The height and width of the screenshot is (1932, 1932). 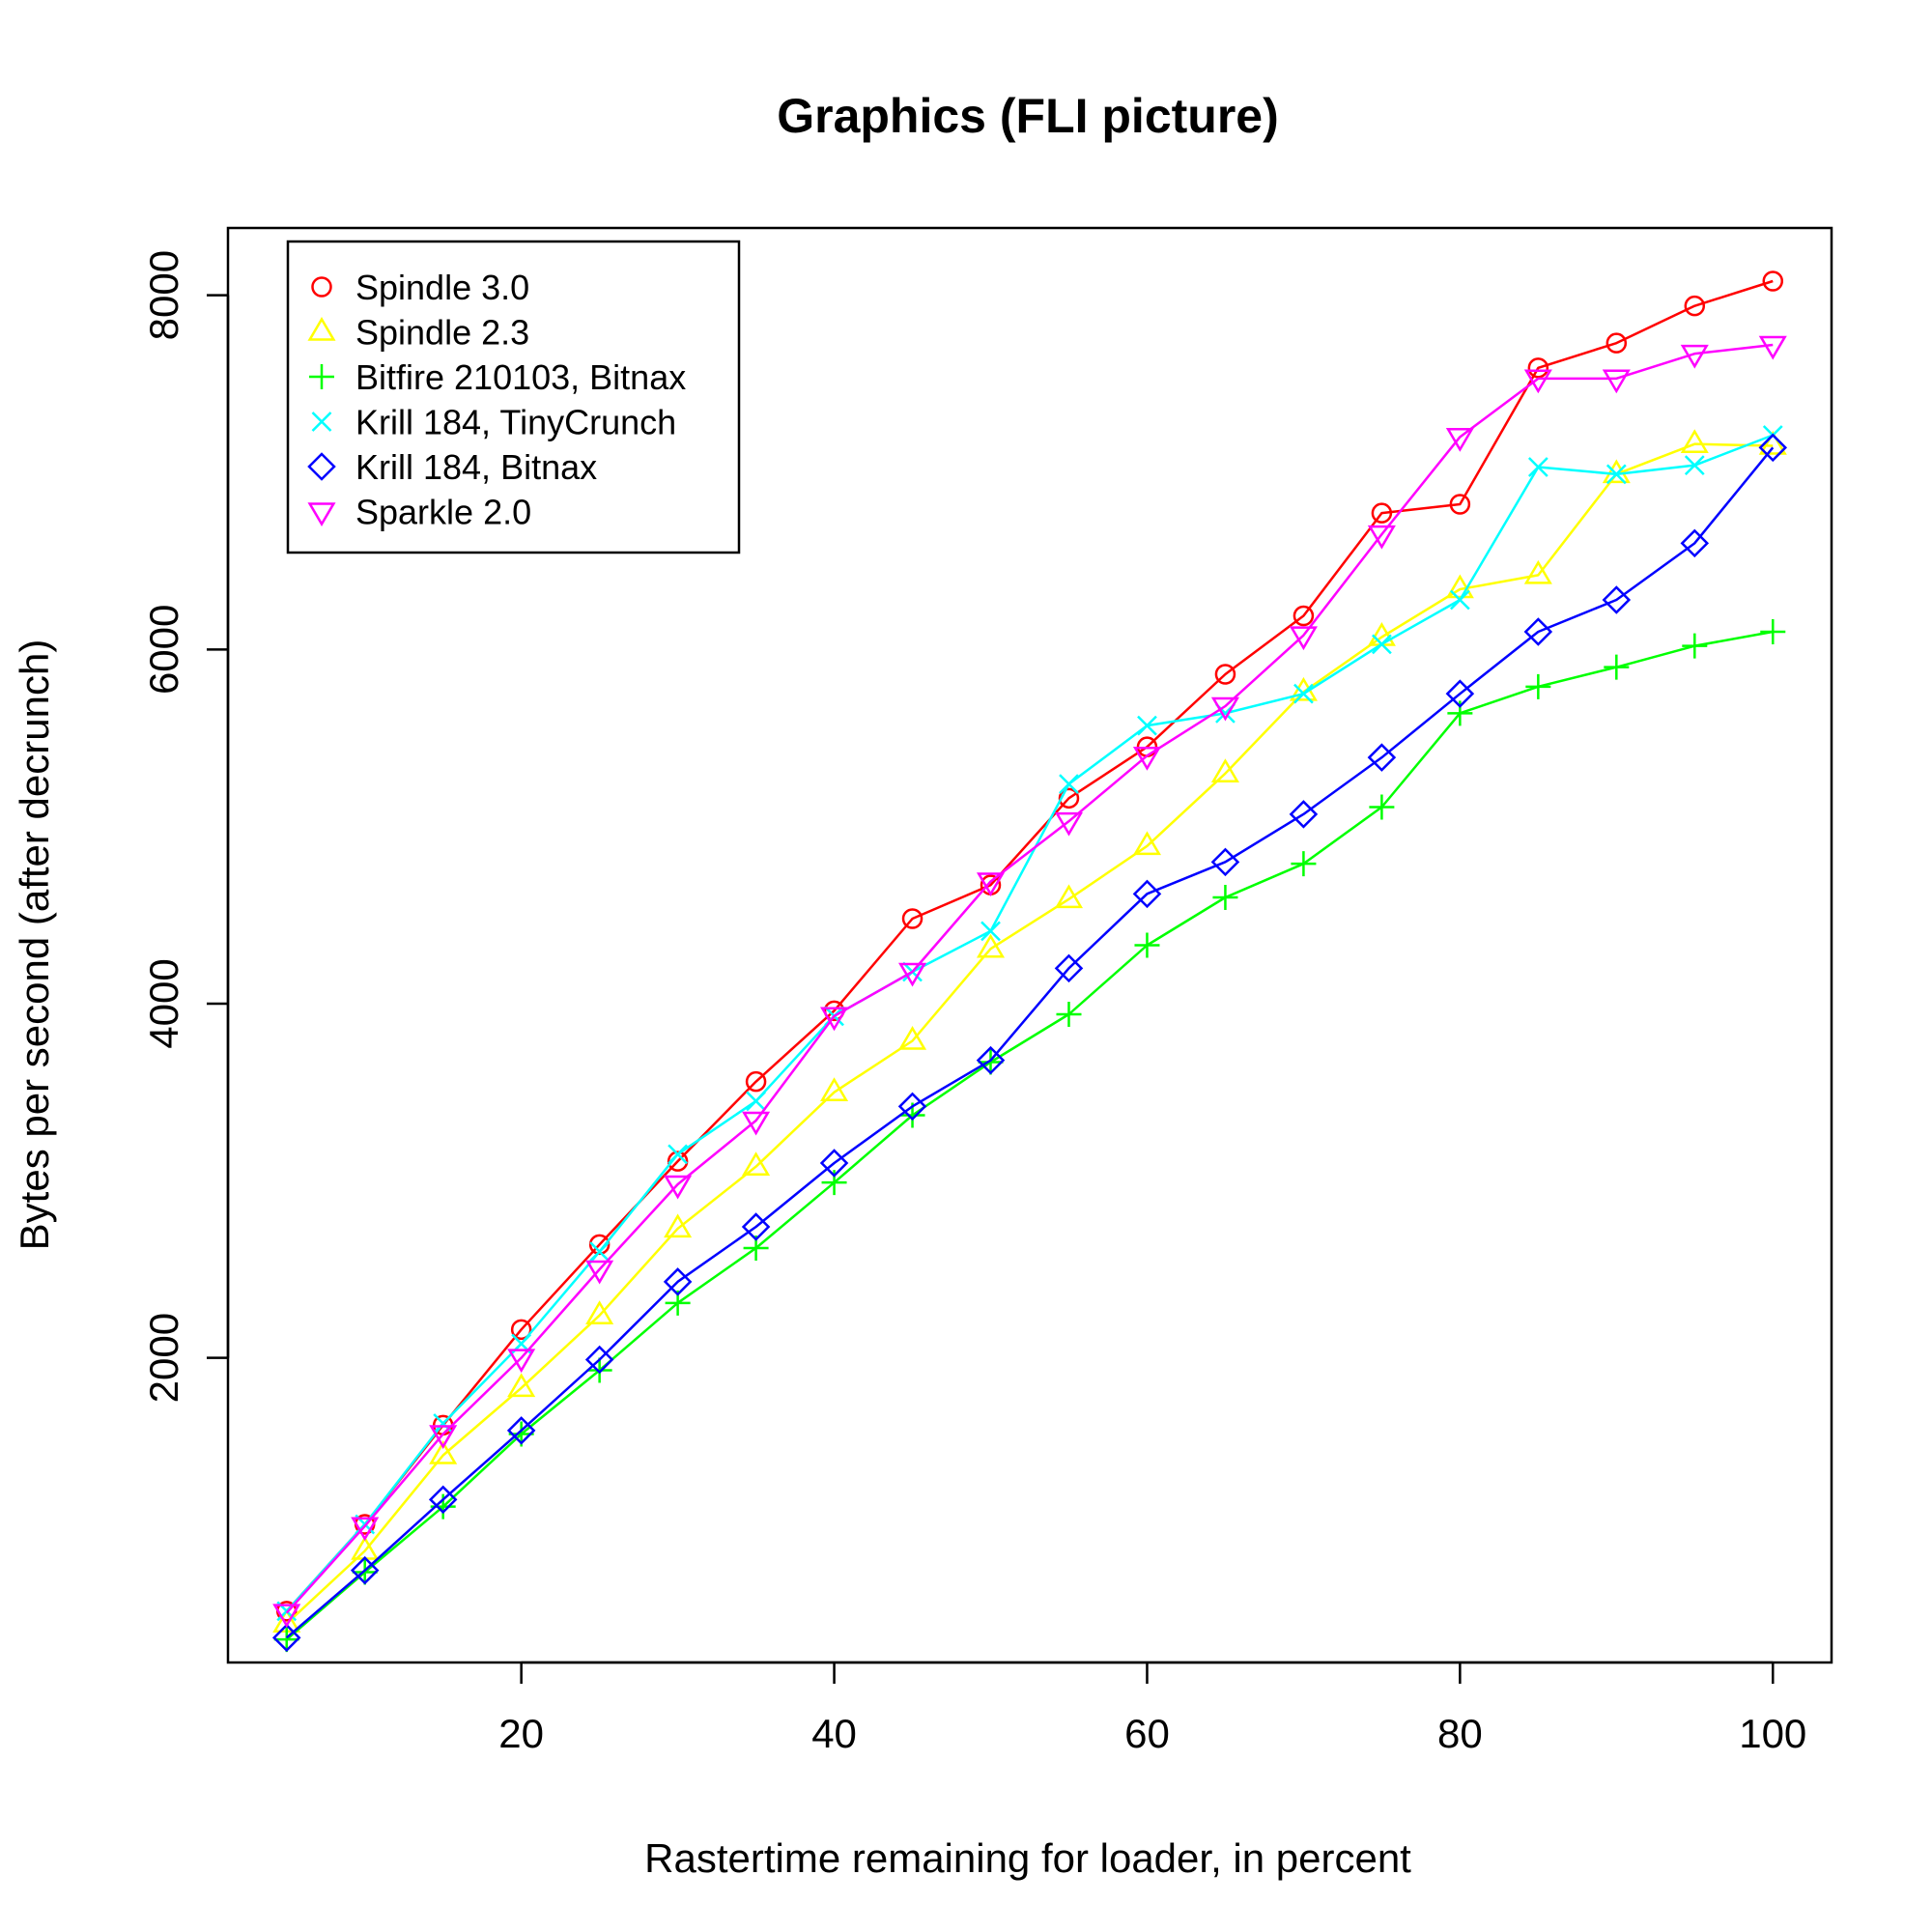 What do you see at coordinates (521, 1733) in the screenshot?
I see `x-tick-label: 20` at bounding box center [521, 1733].